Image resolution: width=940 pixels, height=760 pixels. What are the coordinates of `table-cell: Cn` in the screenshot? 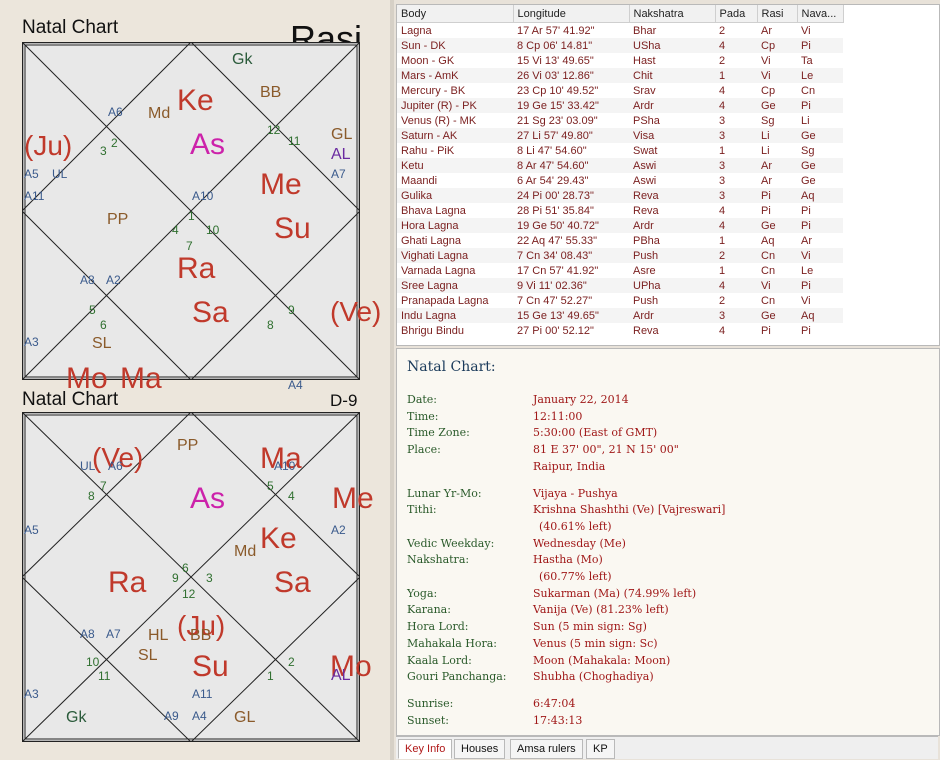 It's located at (777, 255).